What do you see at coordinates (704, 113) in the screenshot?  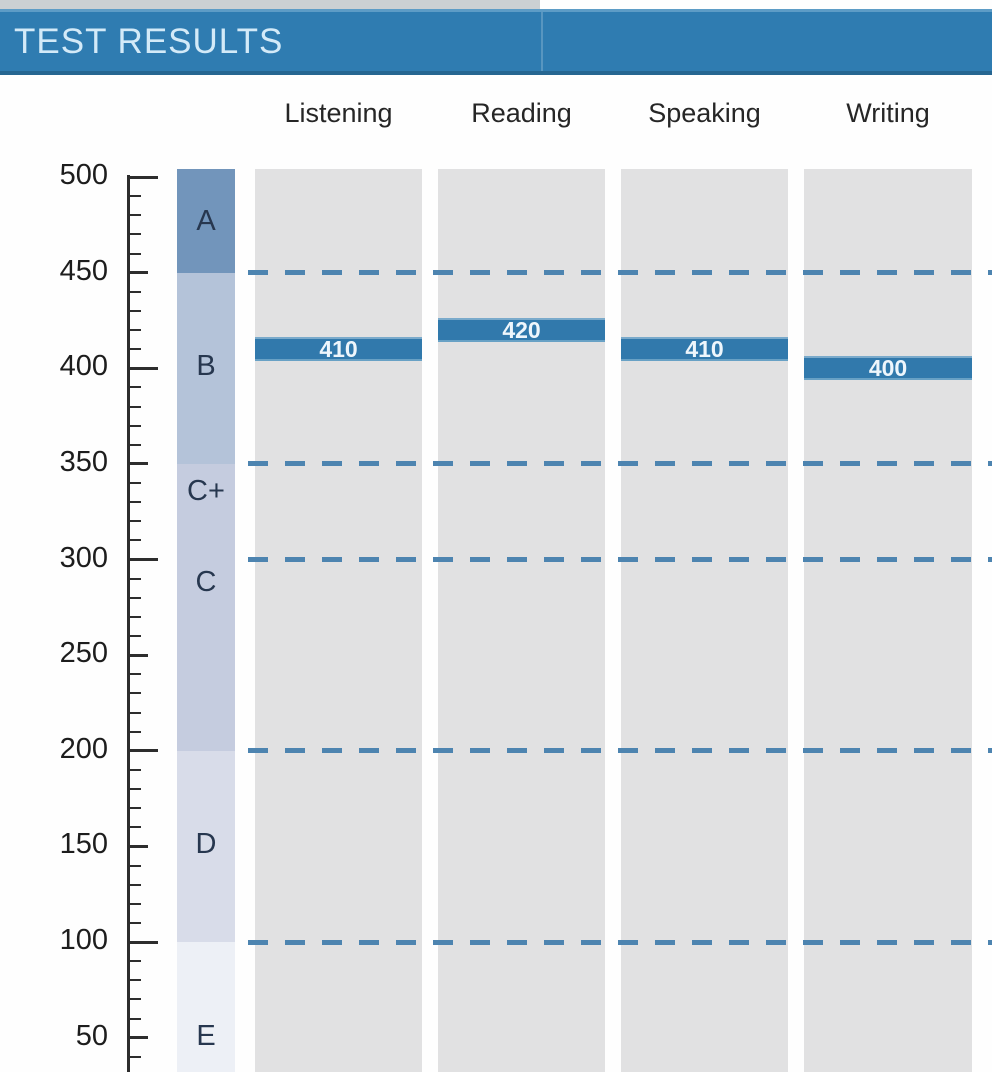 I see `column-label-speaking: Speaking` at bounding box center [704, 113].